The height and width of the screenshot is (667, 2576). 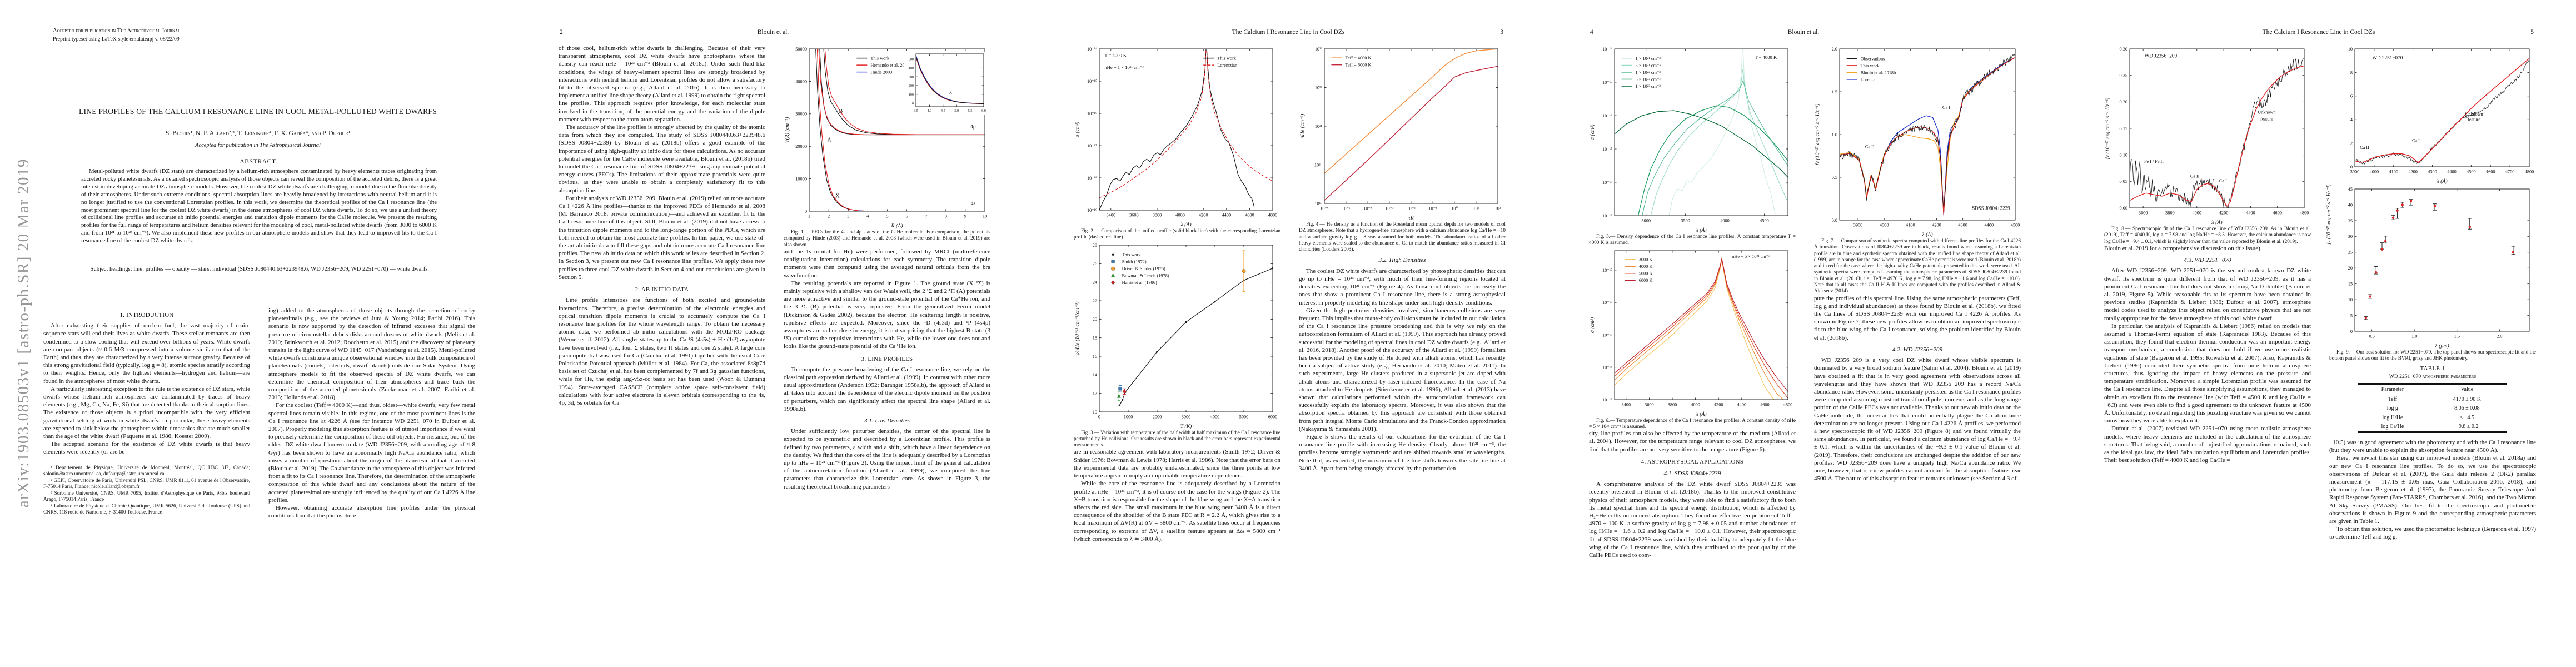 I want to click on svg-text: Ca II, so click(x=1870, y=147).